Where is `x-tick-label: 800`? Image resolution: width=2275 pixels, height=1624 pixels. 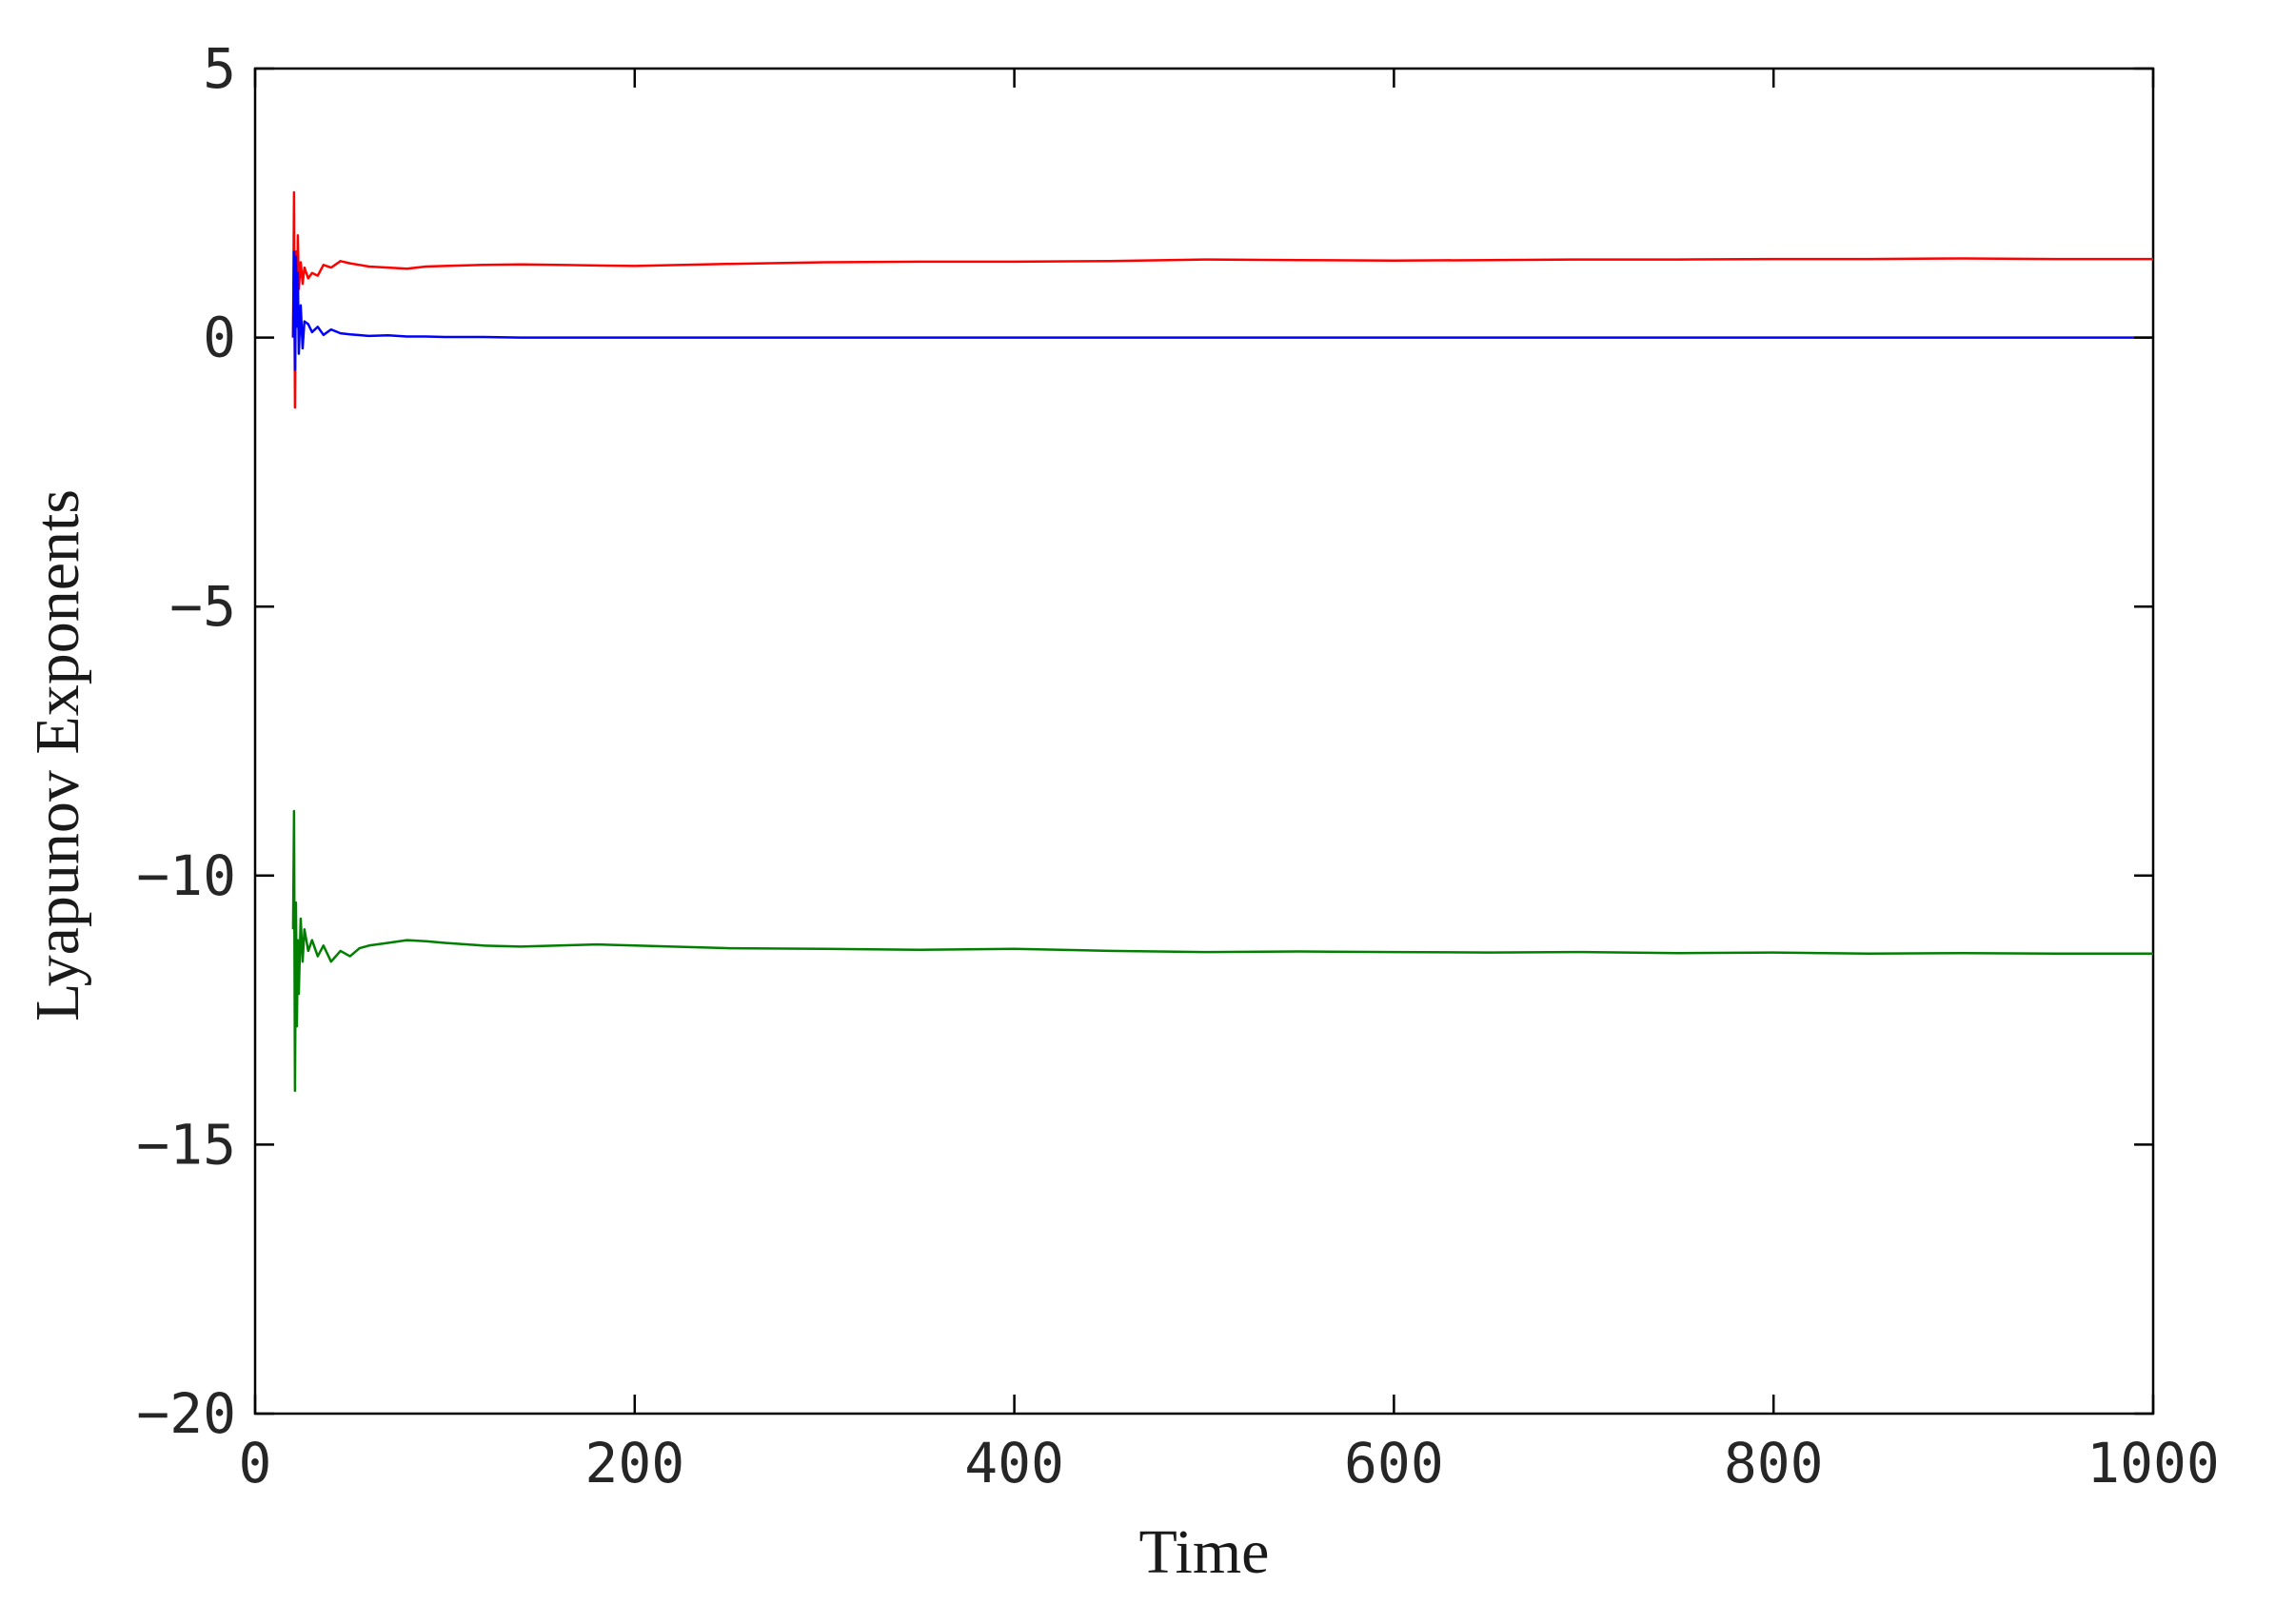
x-tick-label: 800 is located at coordinates (1774, 1463).